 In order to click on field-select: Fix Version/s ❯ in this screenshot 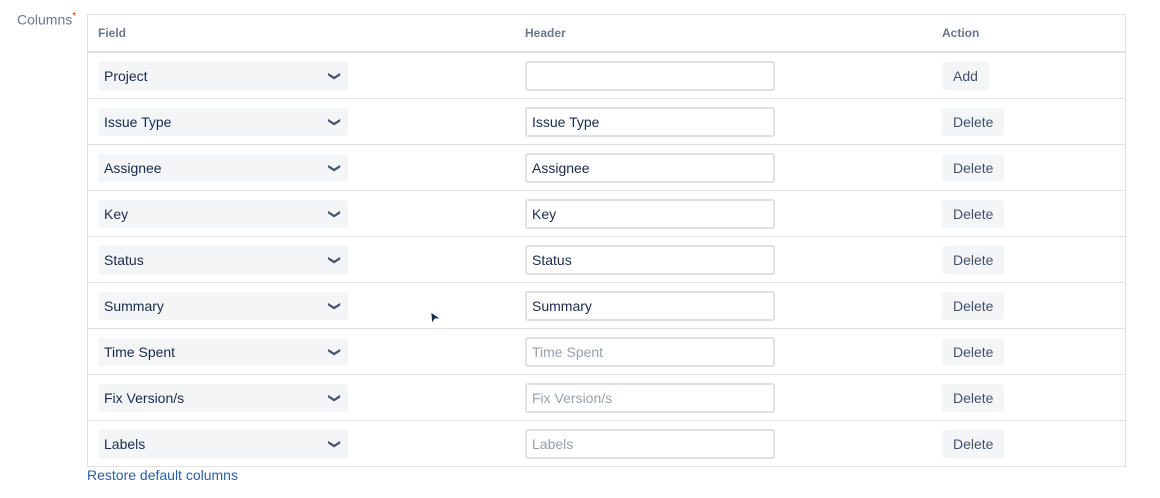, I will do `click(223, 398)`.